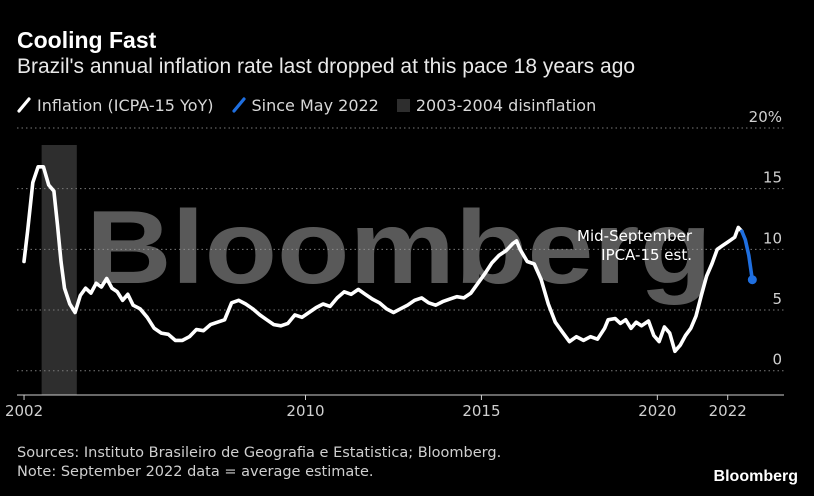 The image size is (814, 496). What do you see at coordinates (125, 105) in the screenshot?
I see `legend-label-inflation: Inflation (ICPA-15 YoY)` at bounding box center [125, 105].